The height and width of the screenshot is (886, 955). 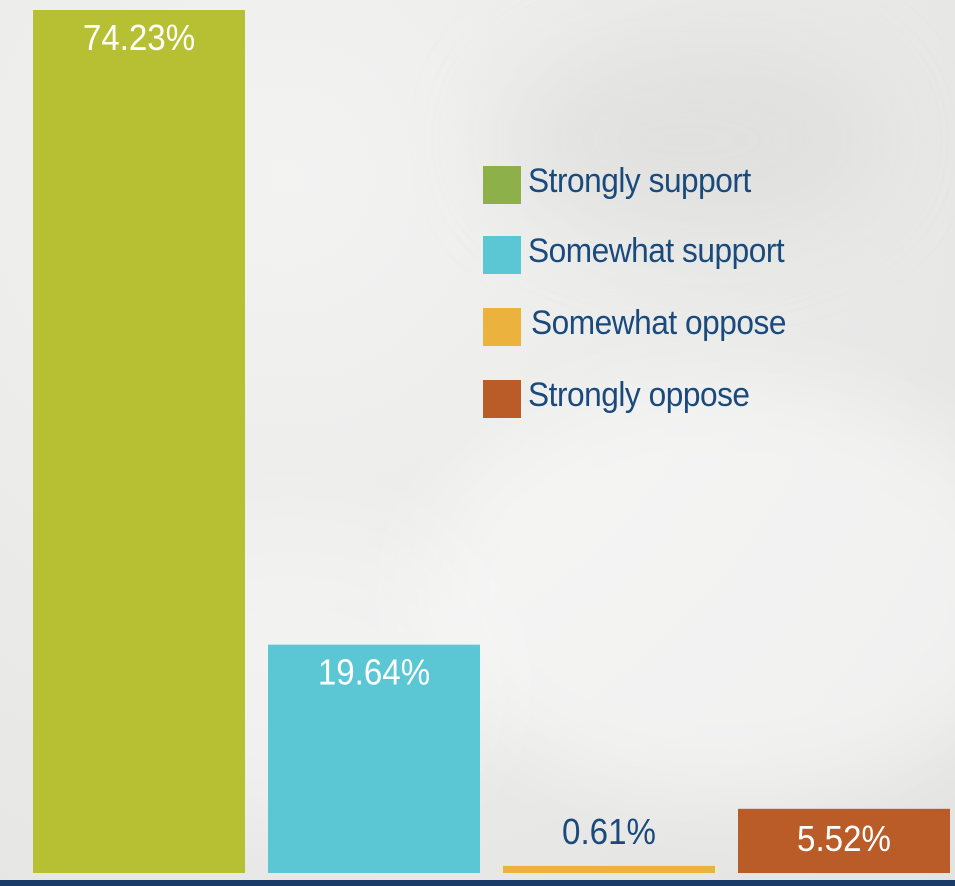 What do you see at coordinates (502, 327) in the screenshot?
I see `legend-swatch-somewhat-oppose` at bounding box center [502, 327].